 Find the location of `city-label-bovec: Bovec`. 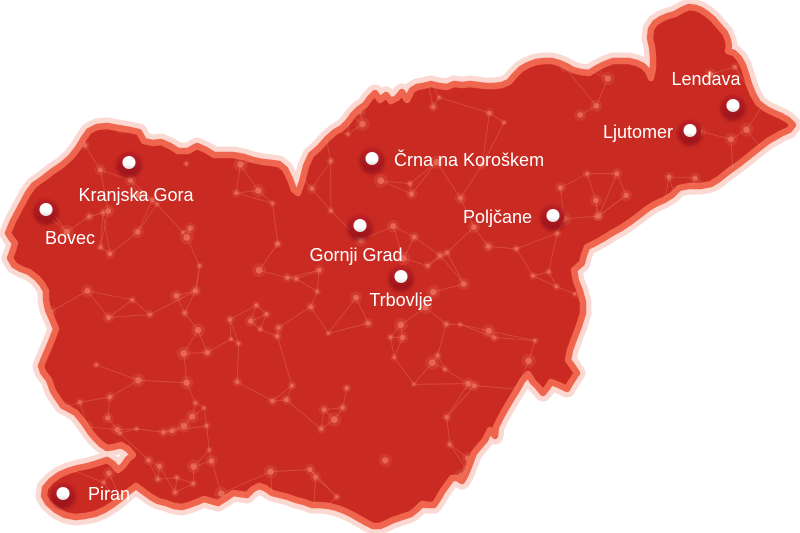

city-label-bovec: Bovec is located at coordinates (70, 238).